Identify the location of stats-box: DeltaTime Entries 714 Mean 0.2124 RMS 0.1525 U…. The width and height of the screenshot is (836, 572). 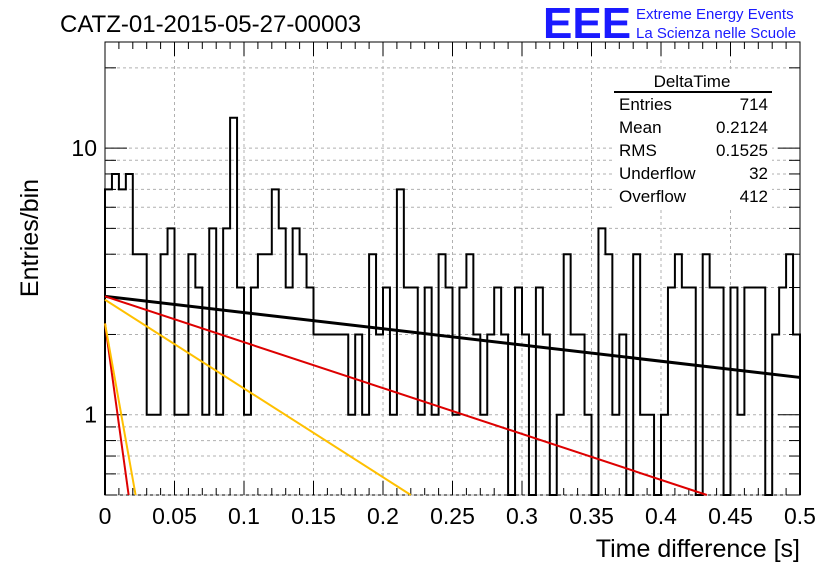
(692, 140).